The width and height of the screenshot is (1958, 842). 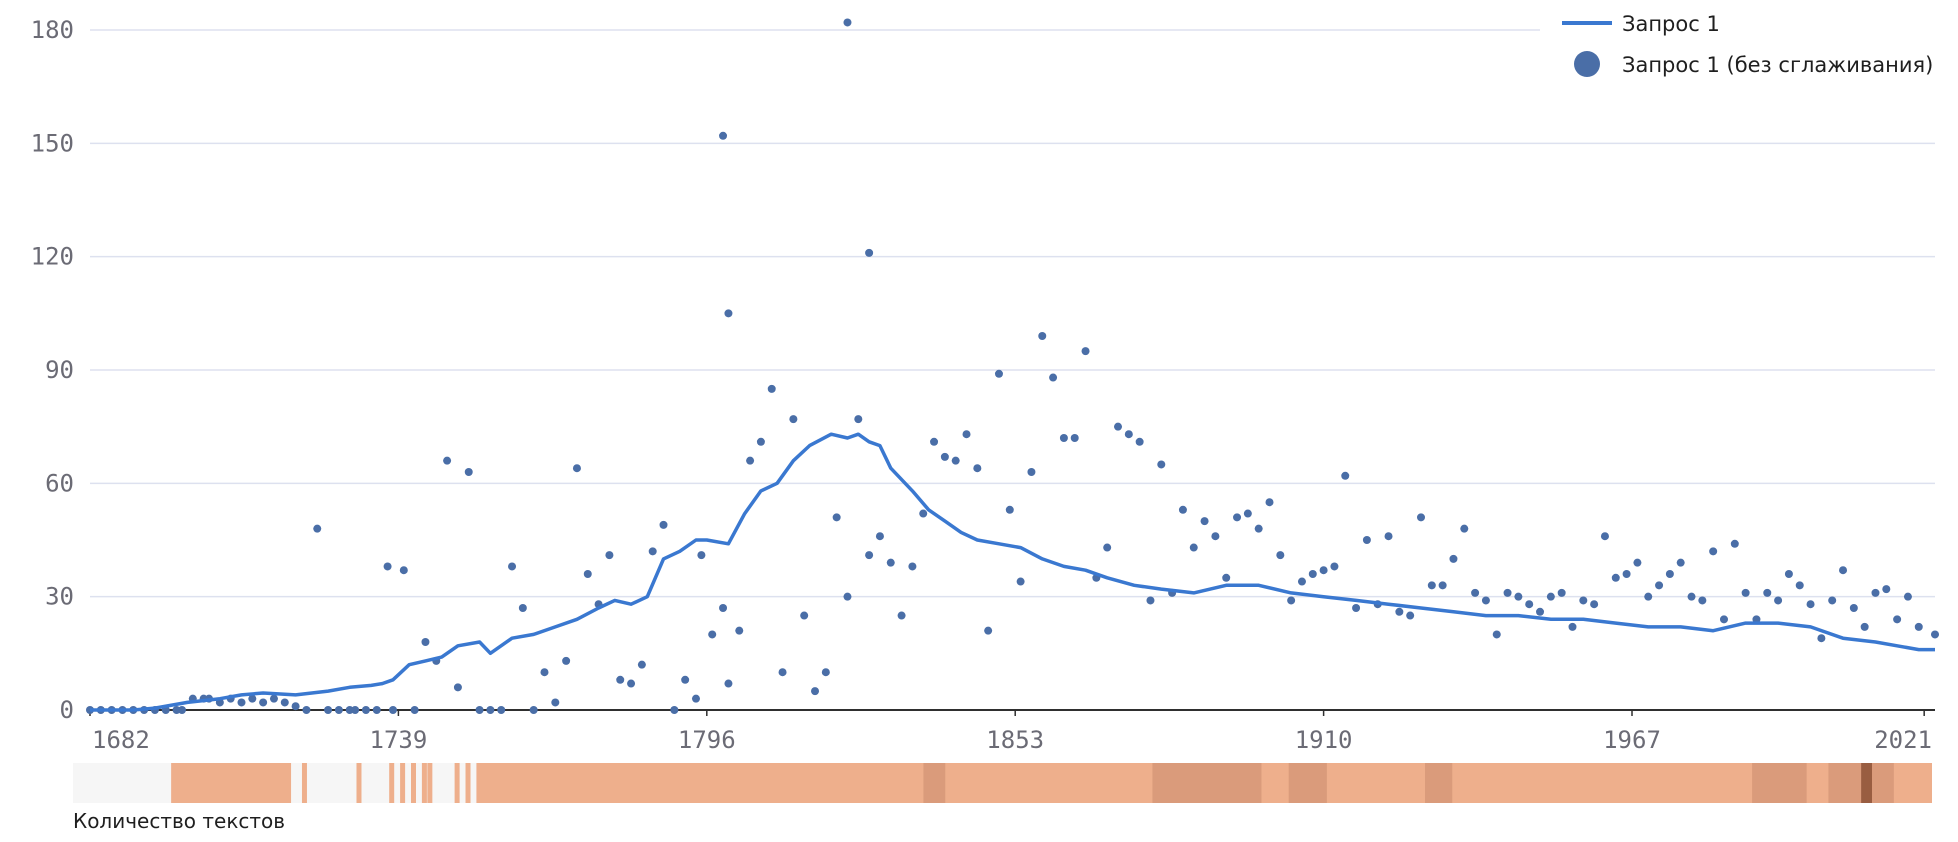 I want to click on x-axis-ticks: 1682 1739 1796 1853 1910 1967 2021, so click(x=1010, y=732).